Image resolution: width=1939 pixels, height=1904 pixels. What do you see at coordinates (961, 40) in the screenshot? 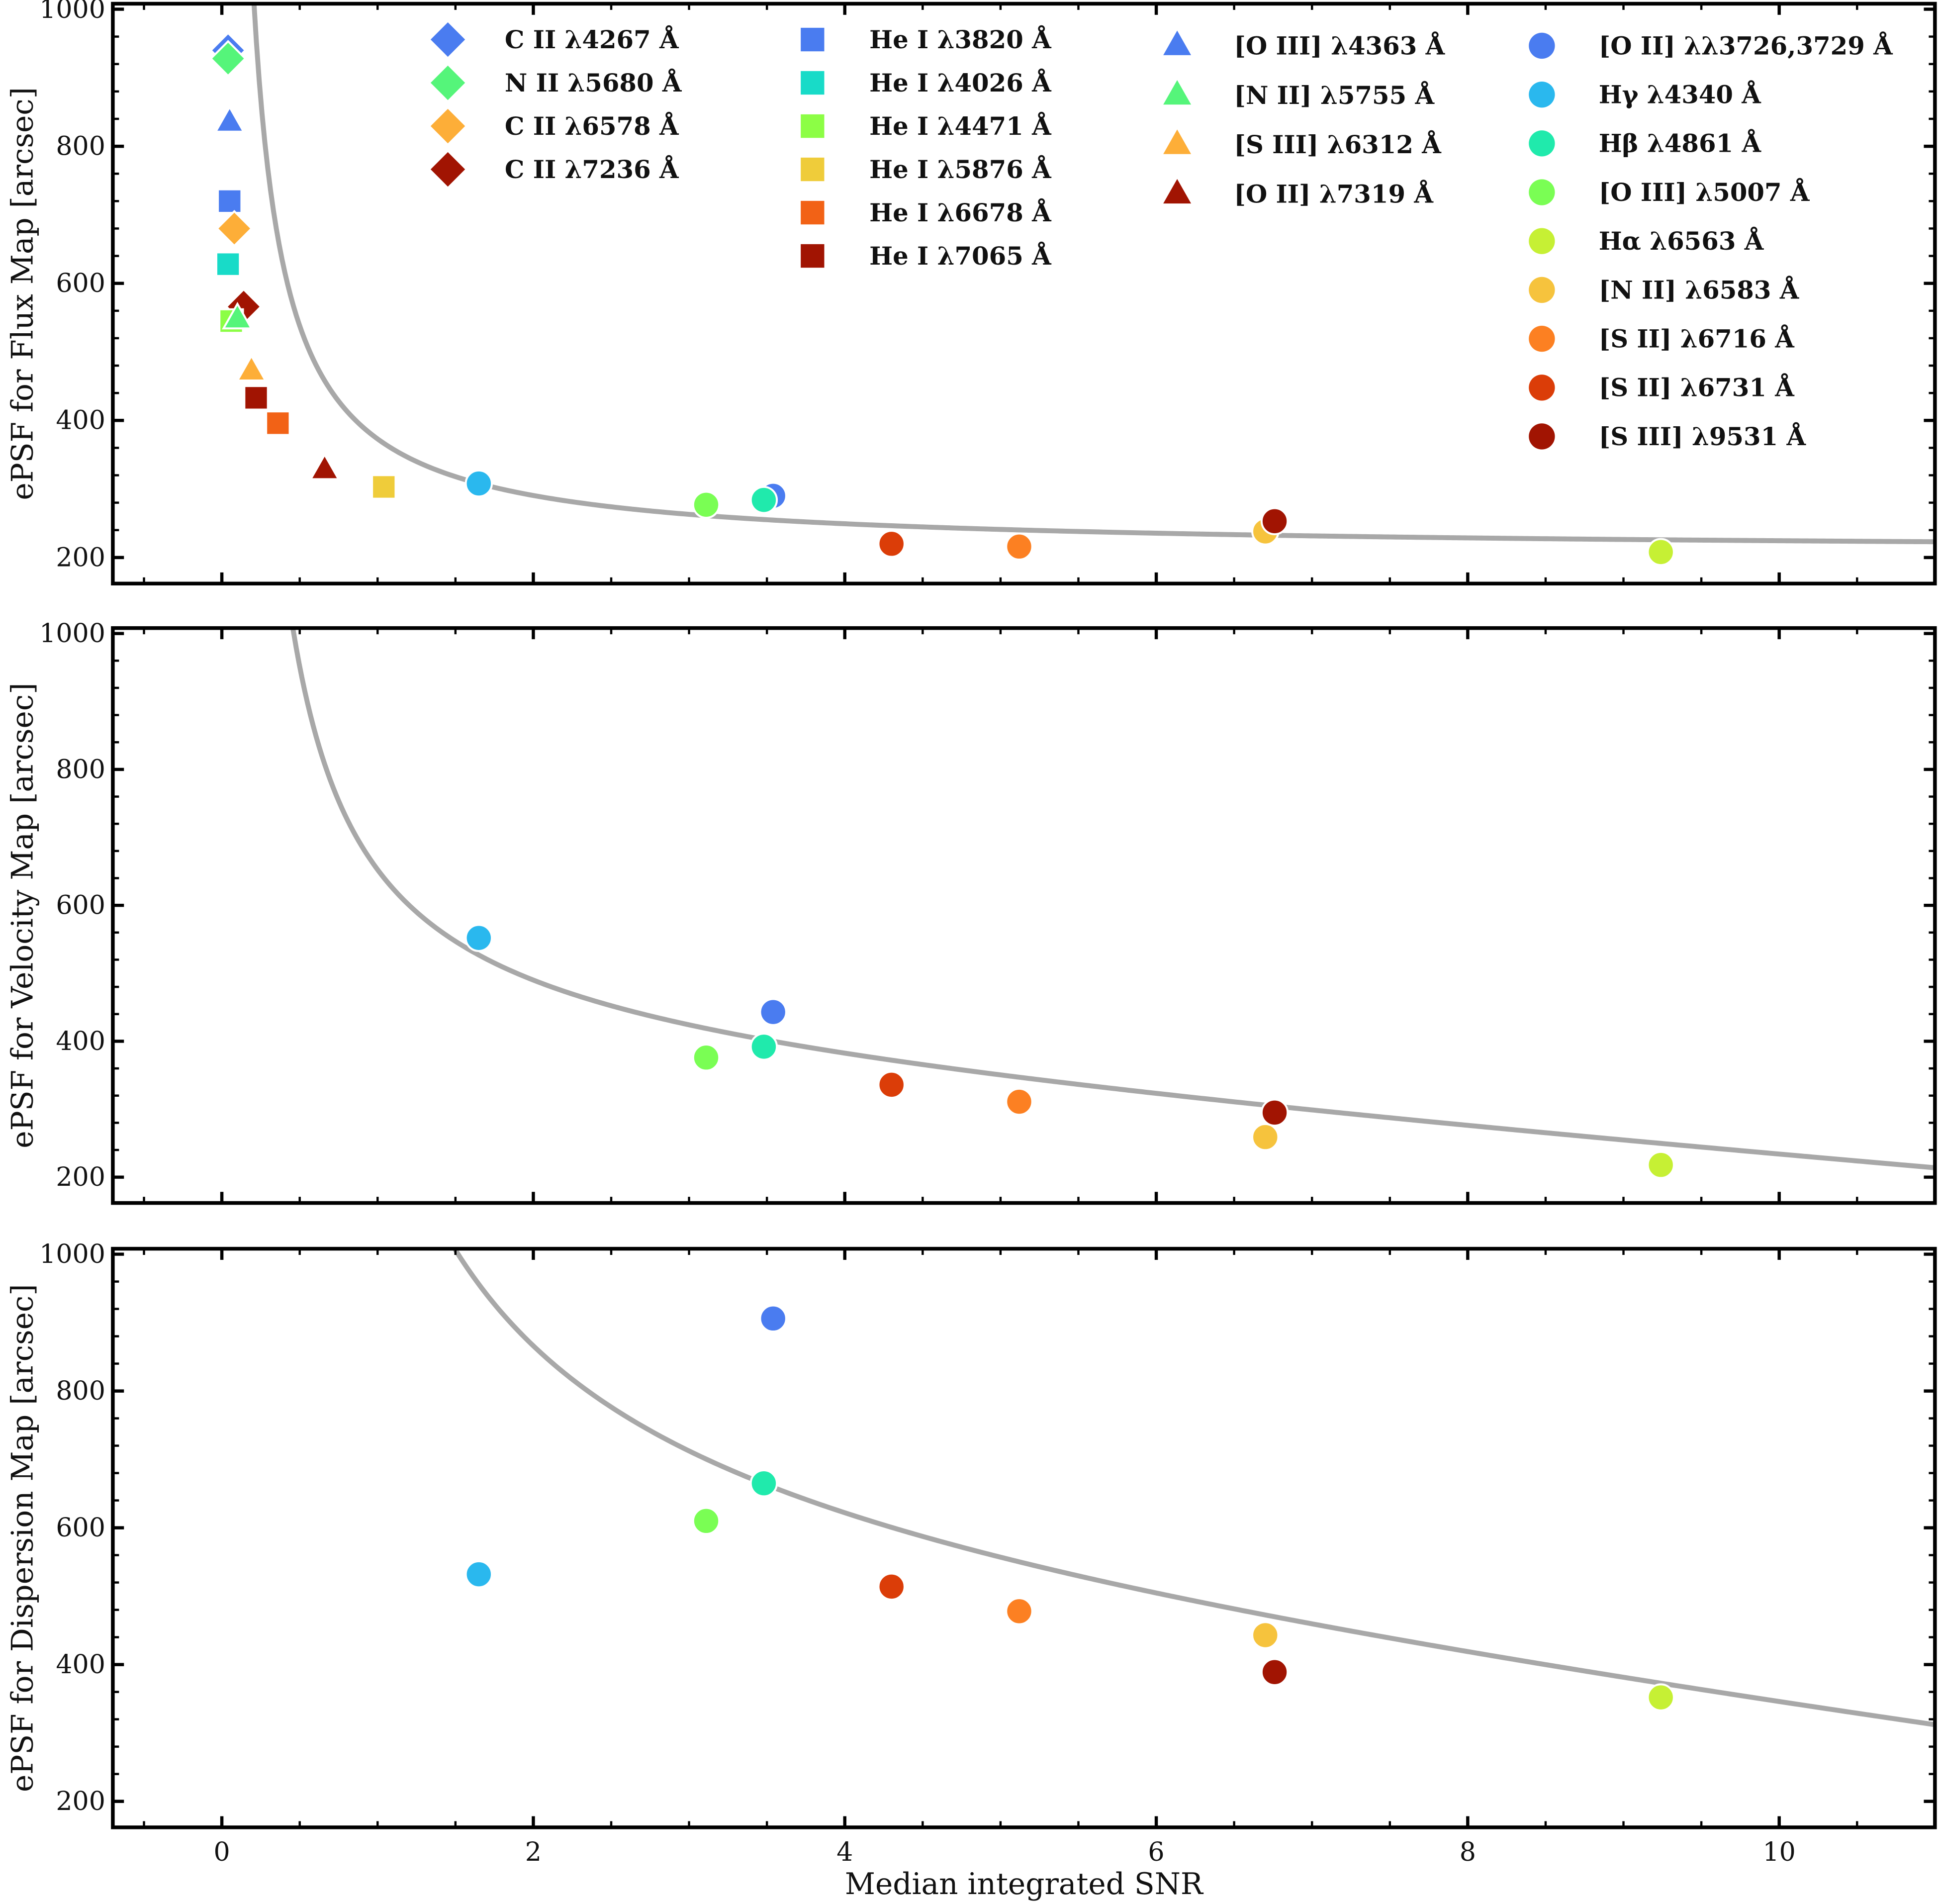
I see `legend-label: He I λ3820 Å` at bounding box center [961, 40].